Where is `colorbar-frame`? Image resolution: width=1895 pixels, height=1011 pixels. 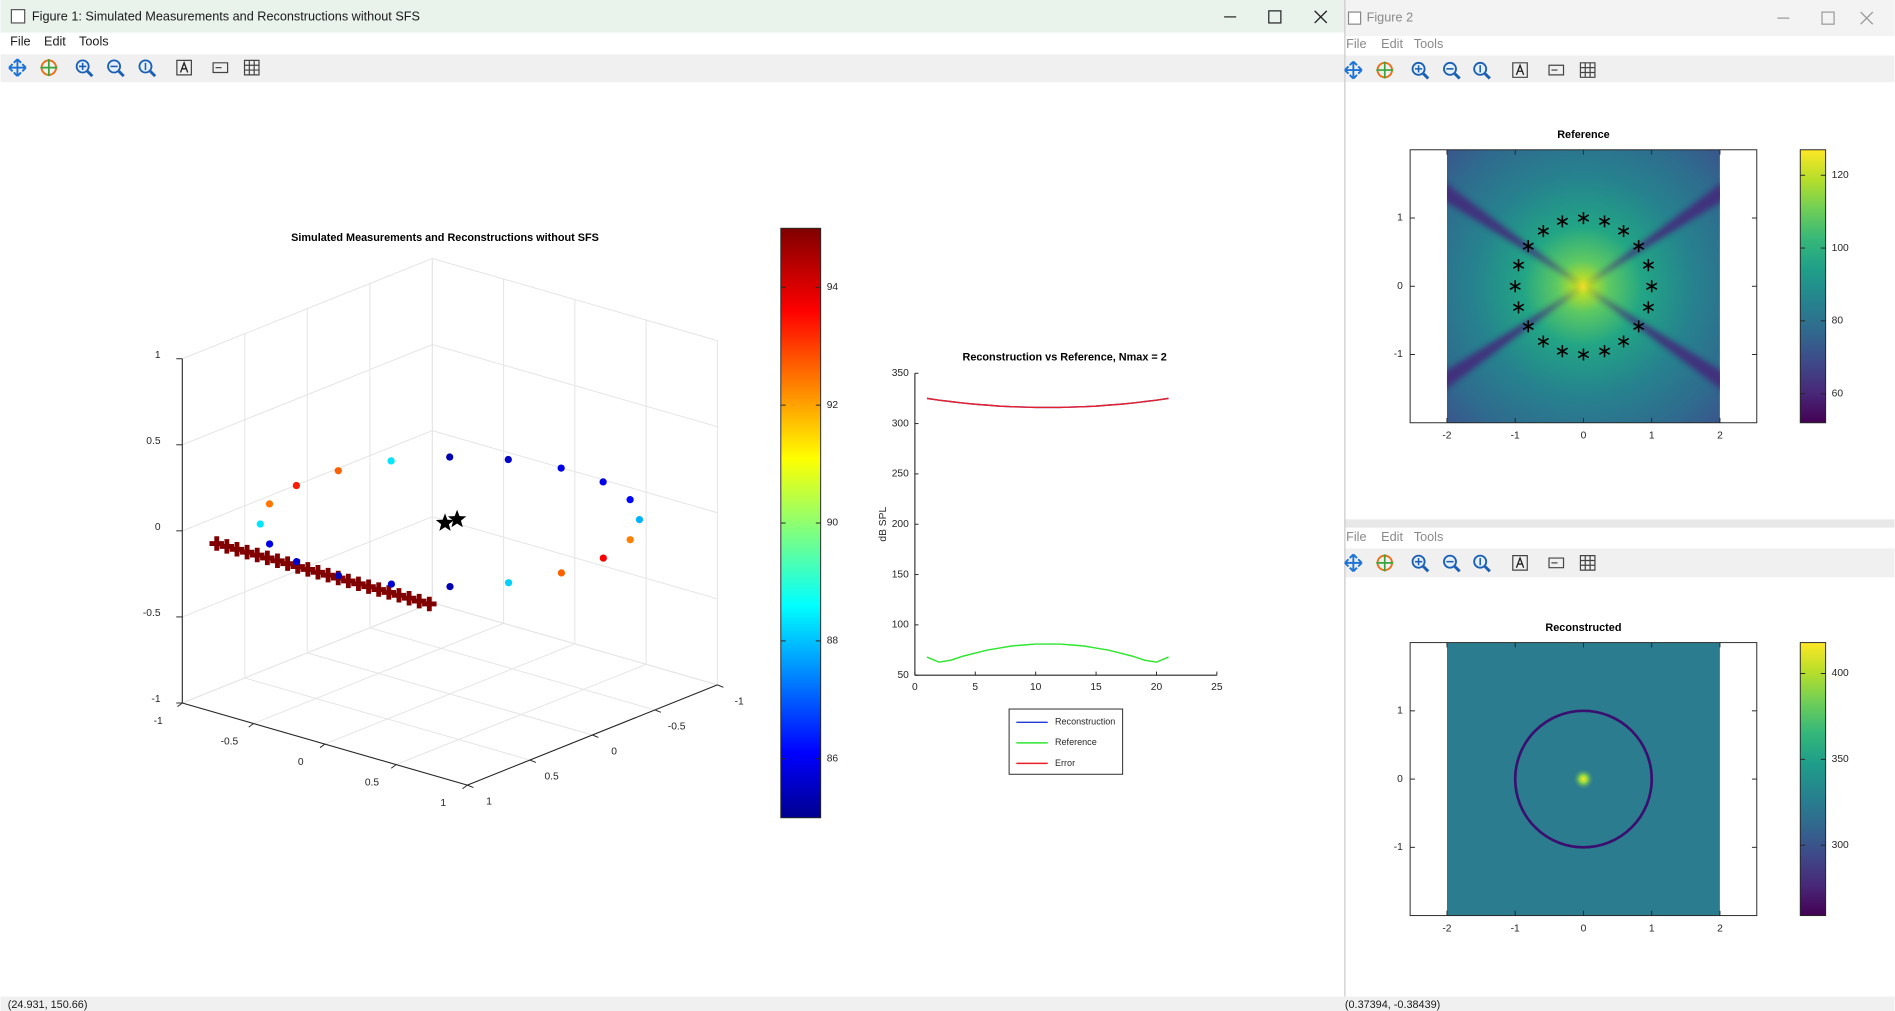 colorbar-frame is located at coordinates (1813, 286).